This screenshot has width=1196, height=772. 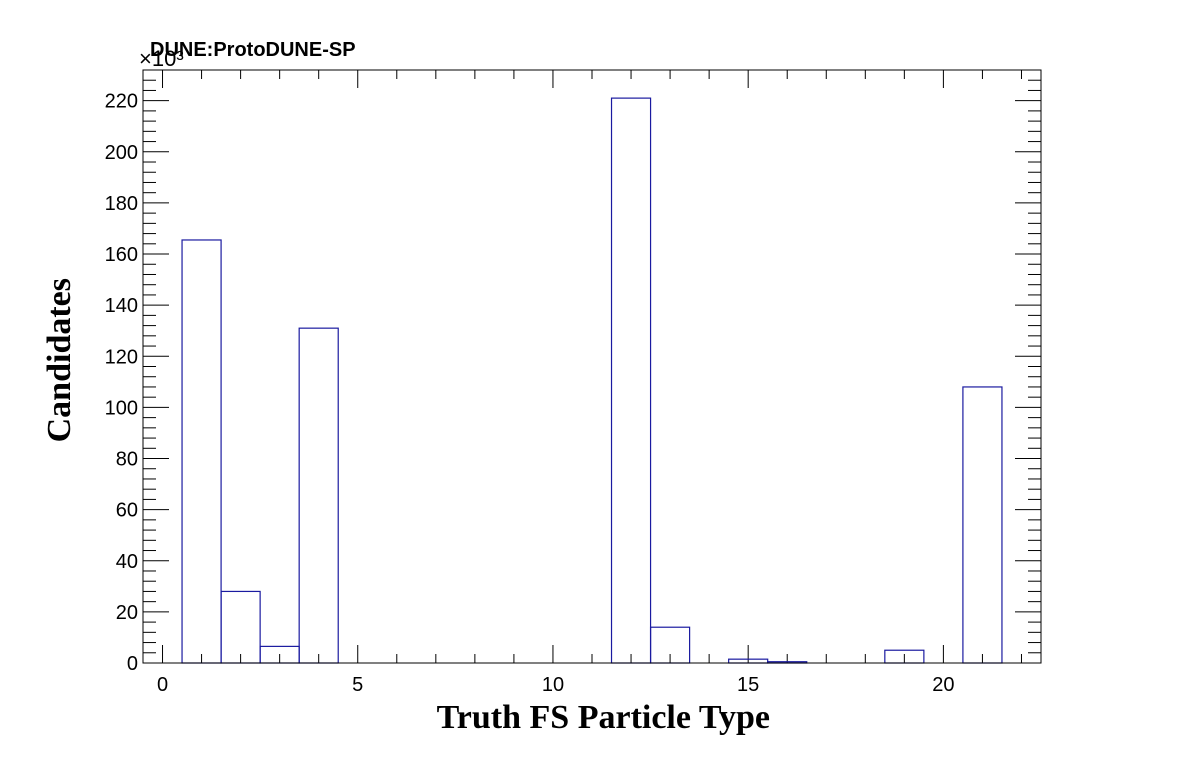 I want to click on y-tick-label: 100, so click(x=121, y=408).